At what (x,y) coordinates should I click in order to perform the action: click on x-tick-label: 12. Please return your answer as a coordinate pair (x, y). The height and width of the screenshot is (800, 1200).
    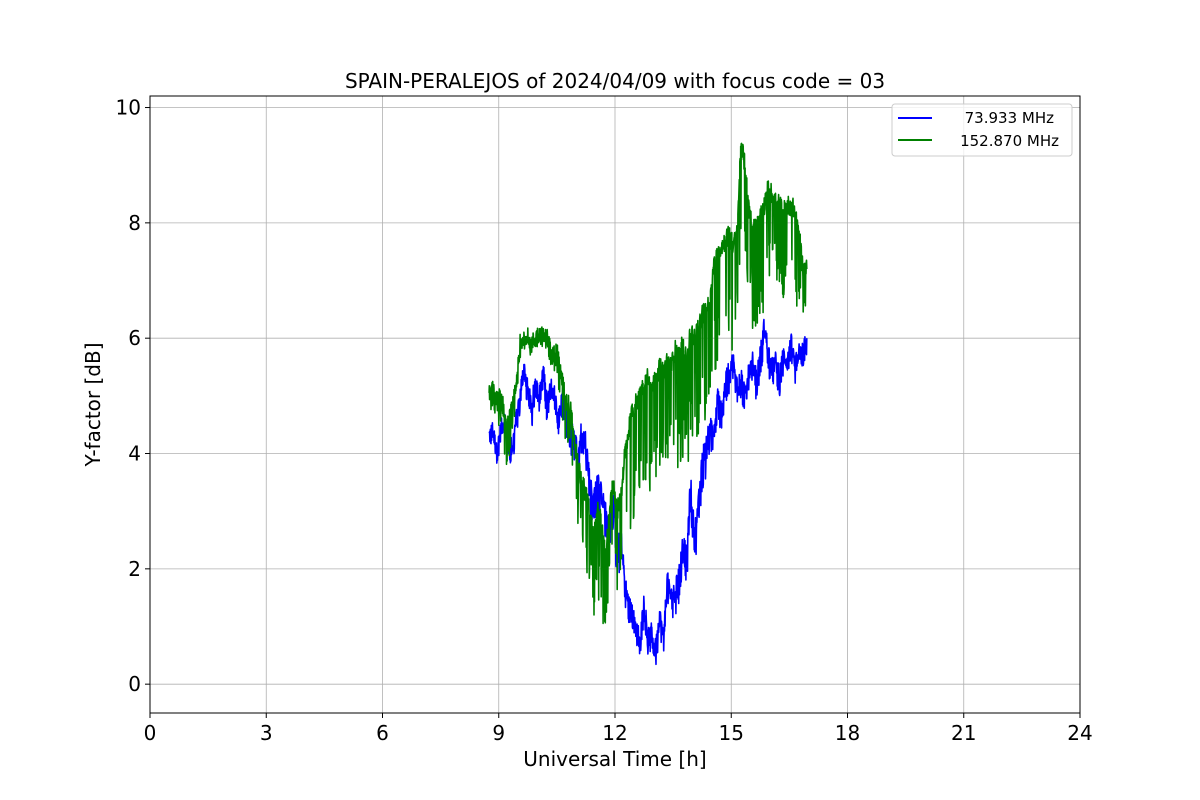
    Looking at the image, I should click on (614, 733).